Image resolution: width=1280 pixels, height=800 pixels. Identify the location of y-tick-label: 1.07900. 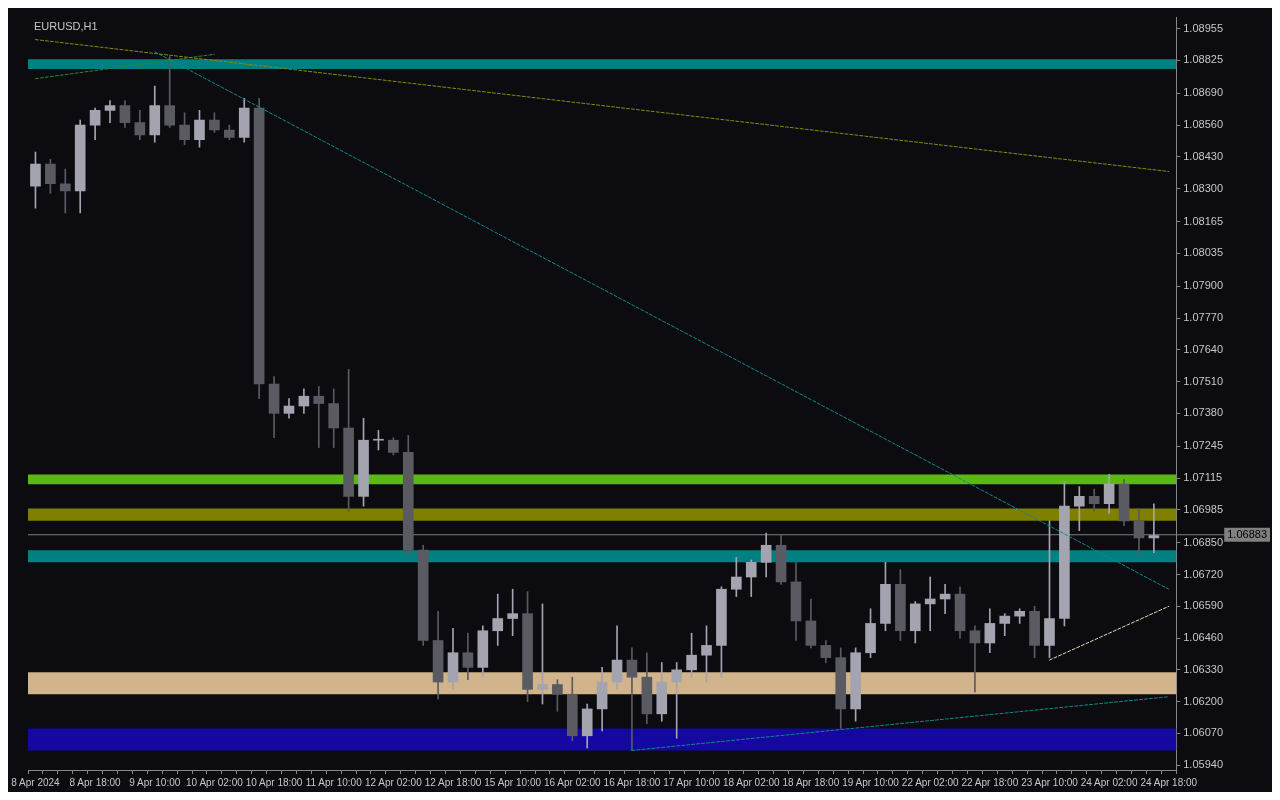
(1203, 285).